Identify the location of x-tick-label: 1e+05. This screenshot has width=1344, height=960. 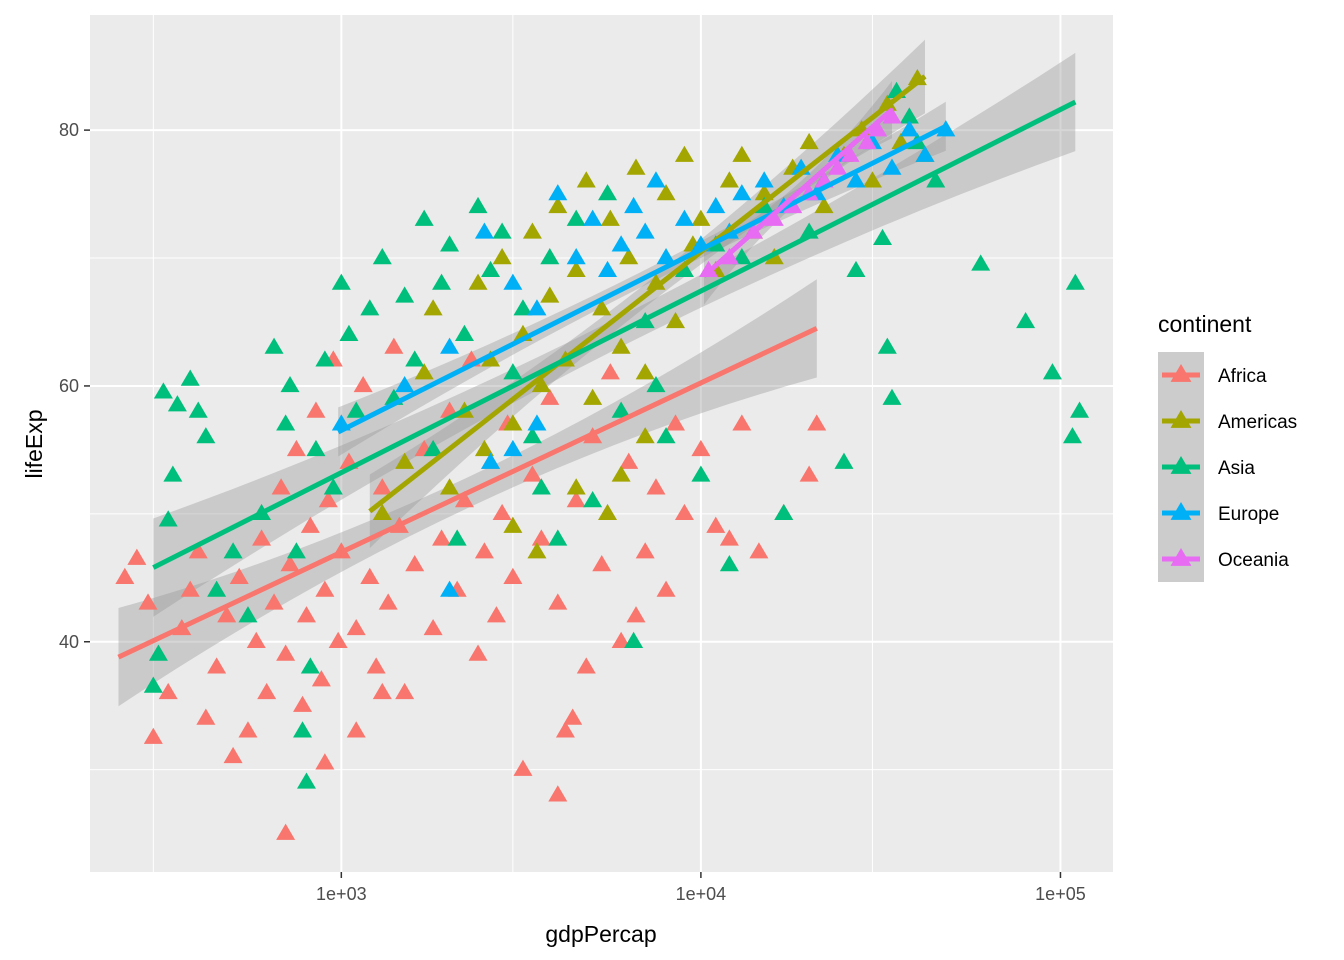
(1060, 894).